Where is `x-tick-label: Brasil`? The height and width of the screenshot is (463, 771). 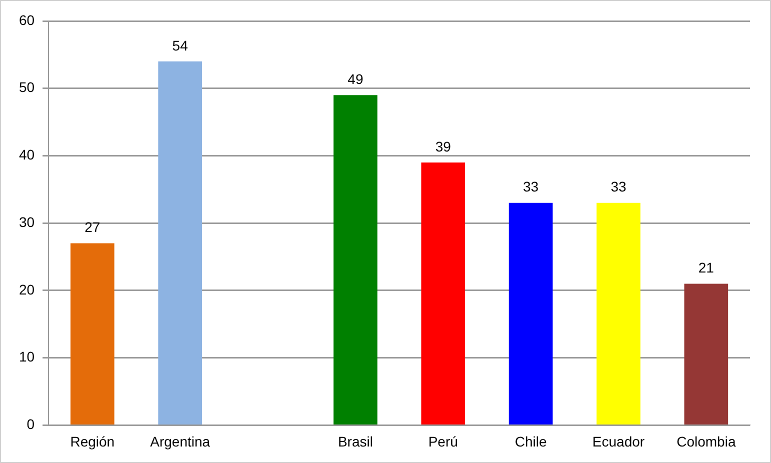 x-tick-label: Brasil is located at coordinates (355, 441).